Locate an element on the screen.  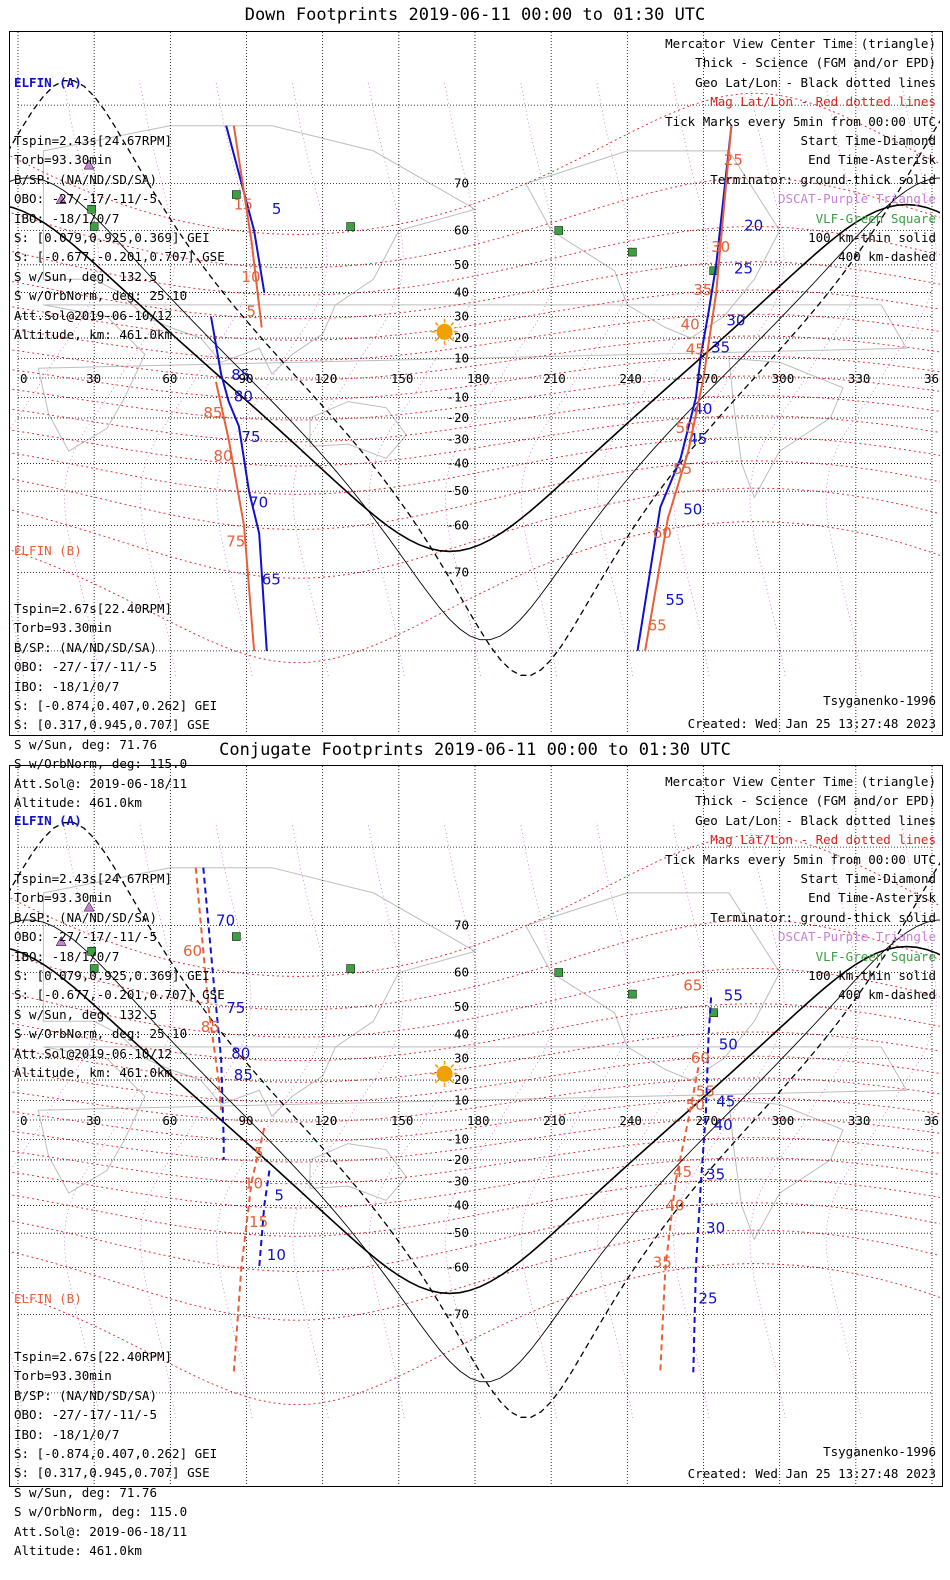
elfin-b-tick-label: 40 is located at coordinates (690, 325).